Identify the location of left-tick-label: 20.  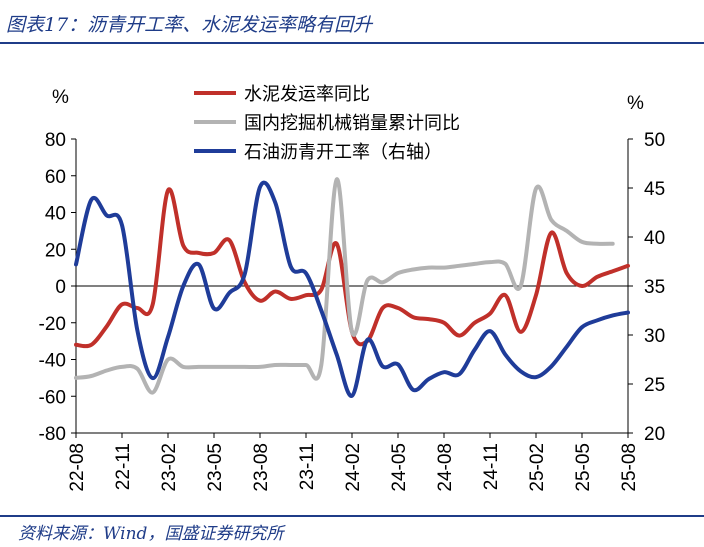
(55, 250).